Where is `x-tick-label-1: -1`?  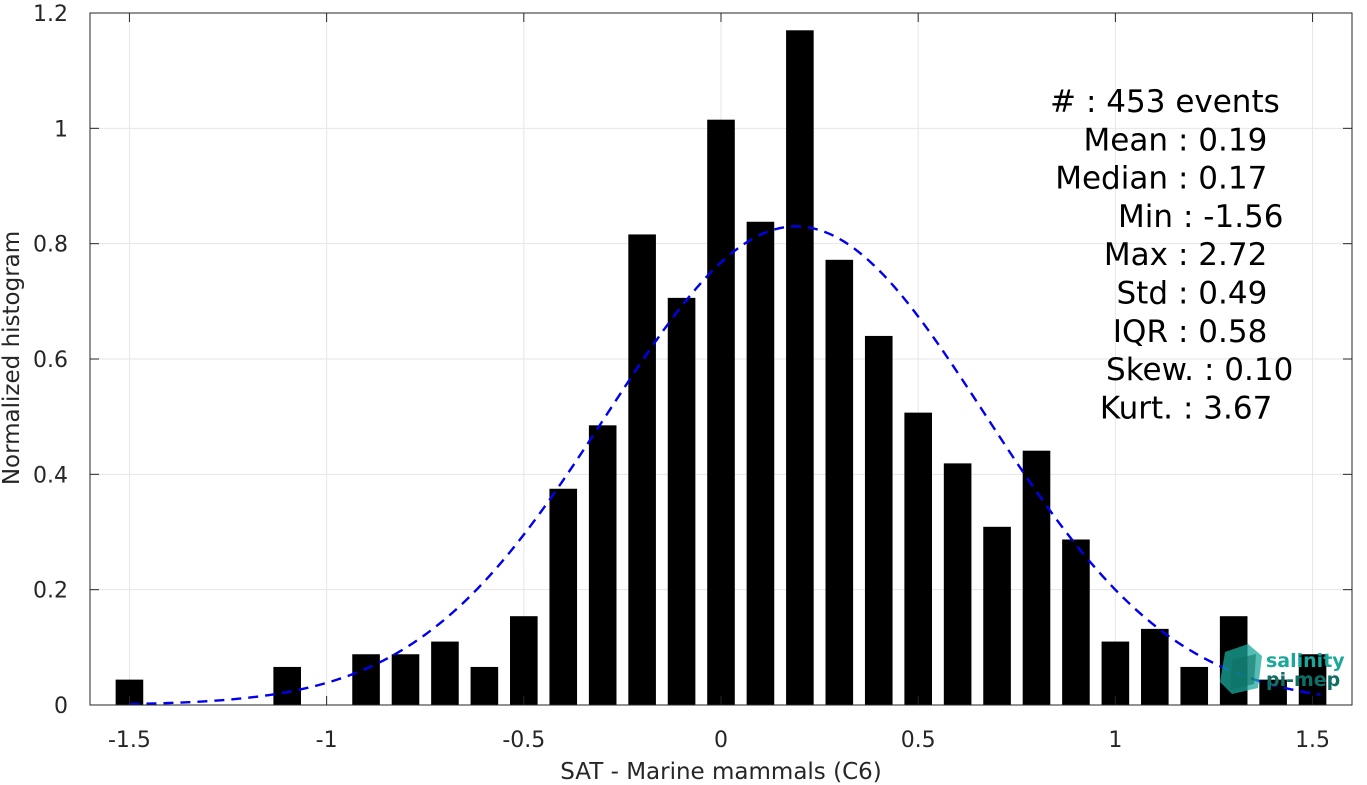
x-tick-label-1: -1 is located at coordinates (327, 740).